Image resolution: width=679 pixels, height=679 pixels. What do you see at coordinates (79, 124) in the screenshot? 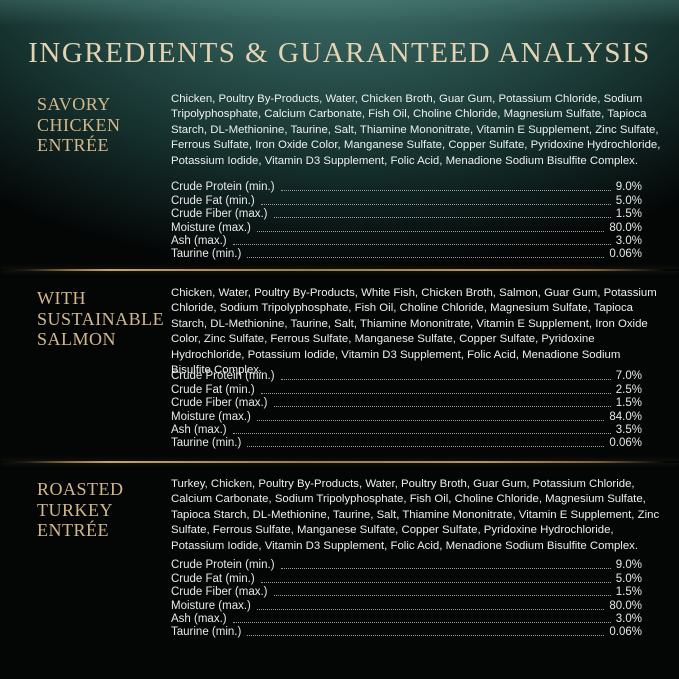
I see `product-name: SAVORY CHICKEN ENTRÉE` at bounding box center [79, 124].